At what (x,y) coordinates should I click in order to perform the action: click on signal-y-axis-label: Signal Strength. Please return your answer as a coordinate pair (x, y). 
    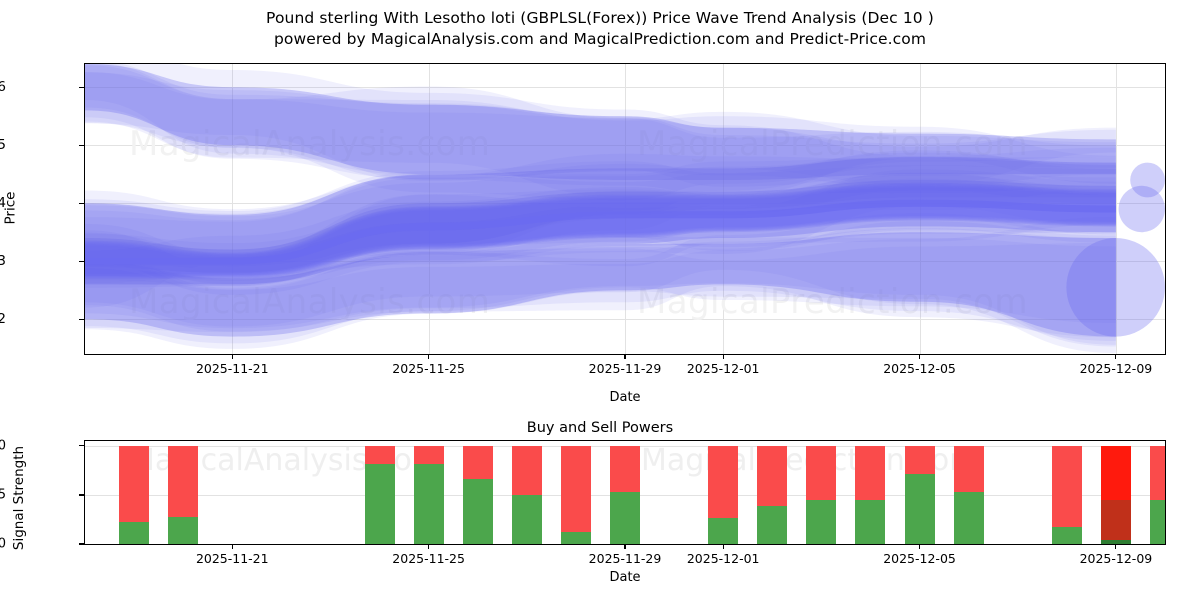
    Looking at the image, I should click on (19, 498).